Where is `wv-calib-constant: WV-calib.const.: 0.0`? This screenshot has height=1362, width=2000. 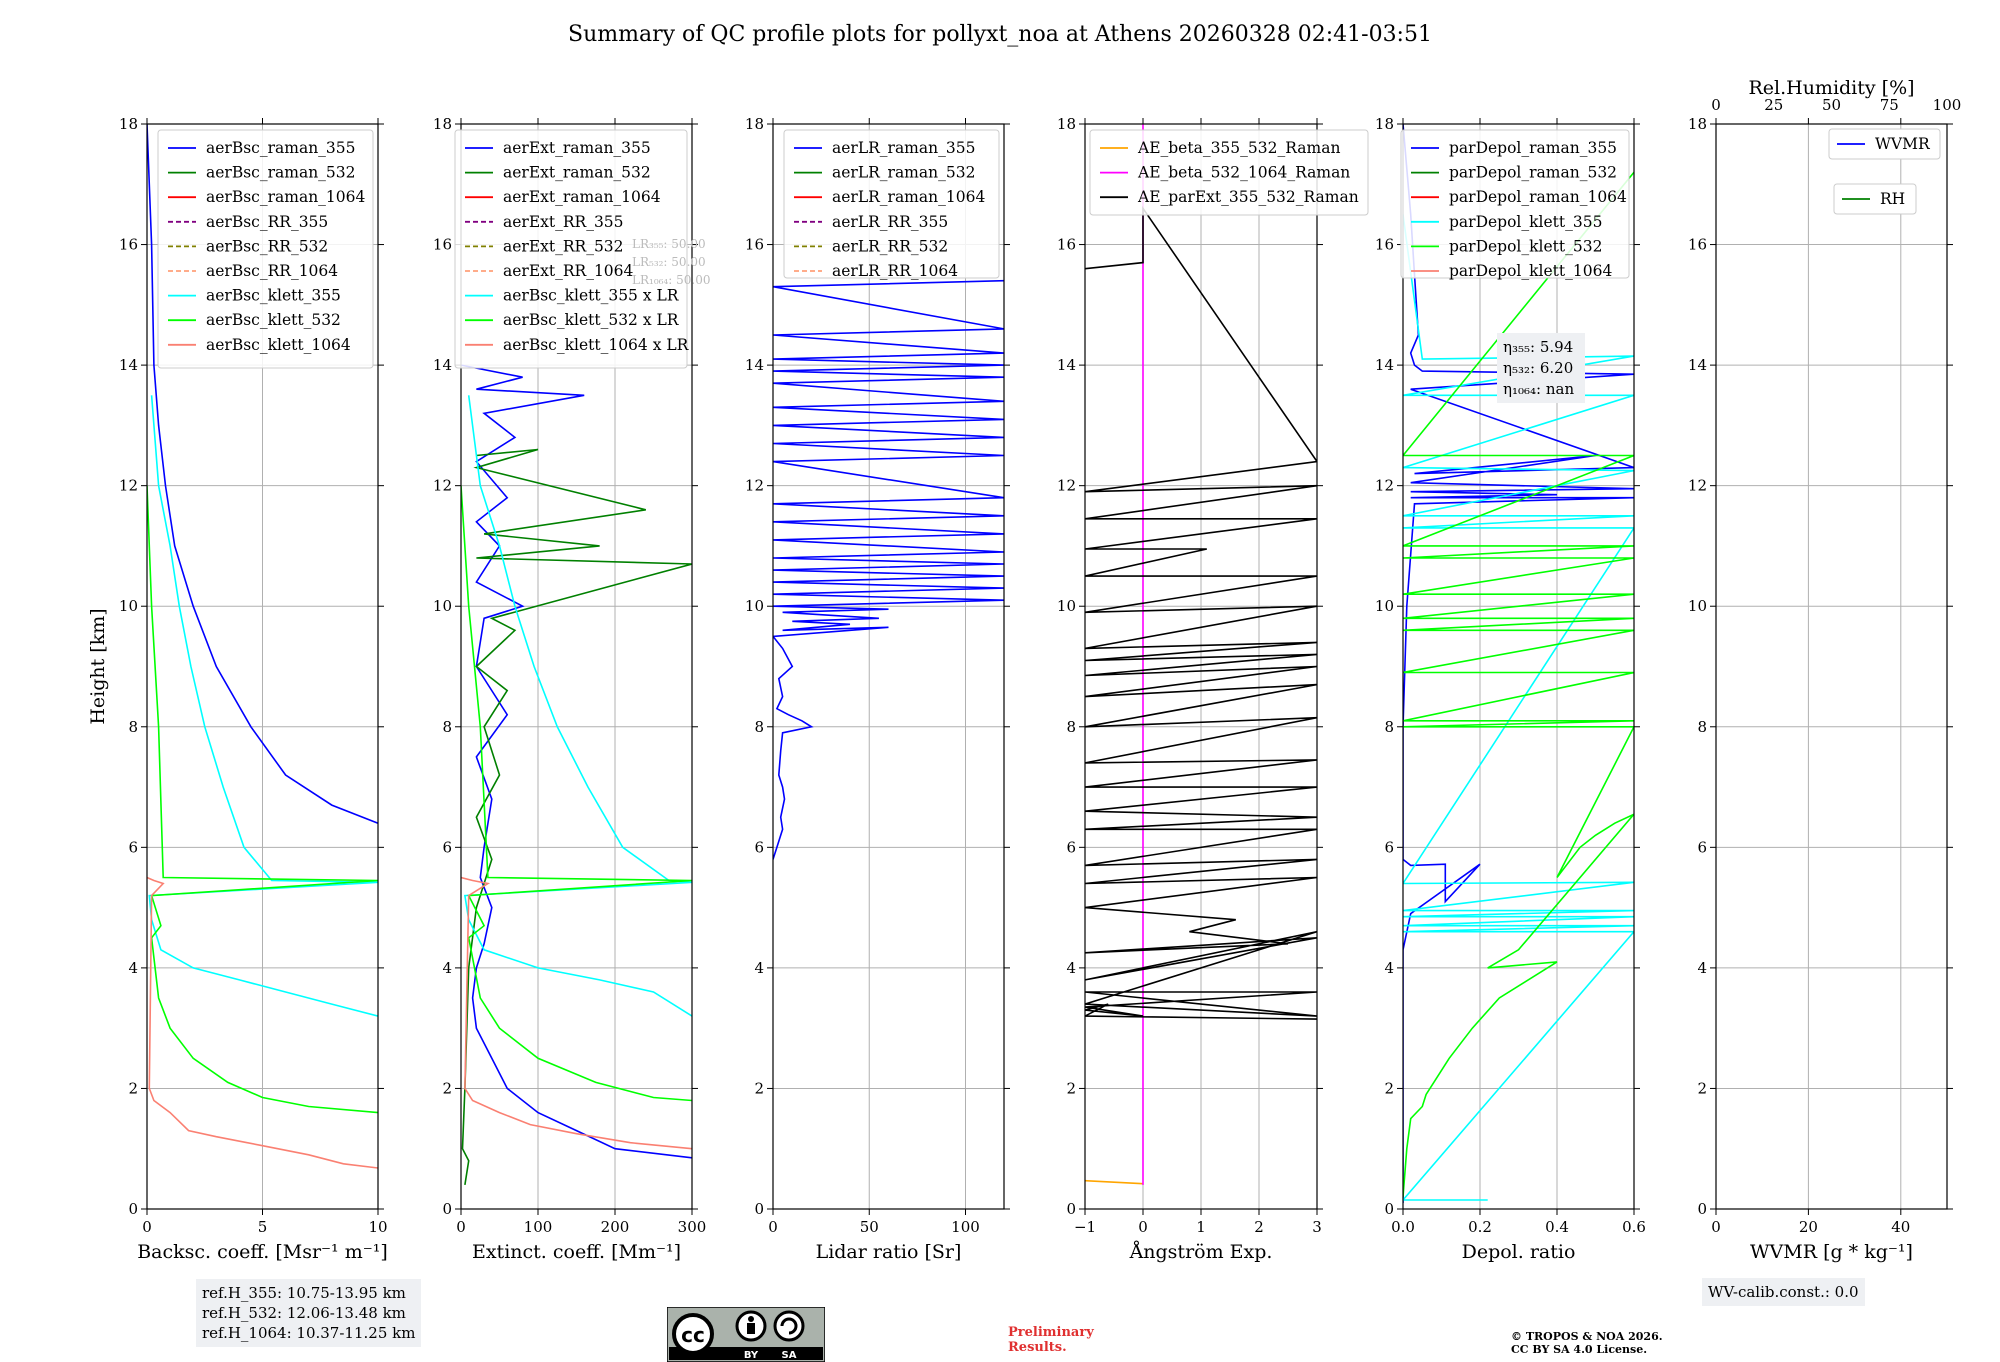
wv-calib-constant: WV-calib.const.: 0.0 is located at coordinates (1783, 1292).